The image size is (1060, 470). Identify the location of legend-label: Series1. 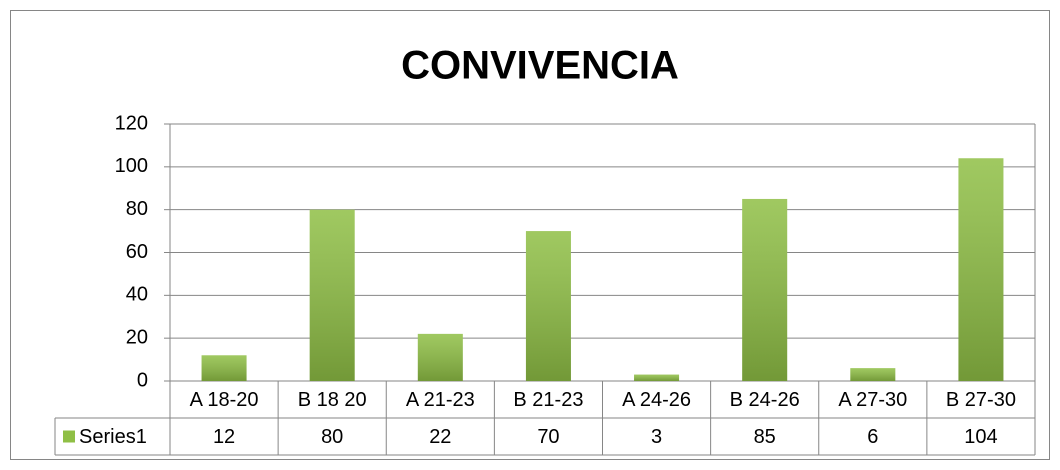
(113, 437).